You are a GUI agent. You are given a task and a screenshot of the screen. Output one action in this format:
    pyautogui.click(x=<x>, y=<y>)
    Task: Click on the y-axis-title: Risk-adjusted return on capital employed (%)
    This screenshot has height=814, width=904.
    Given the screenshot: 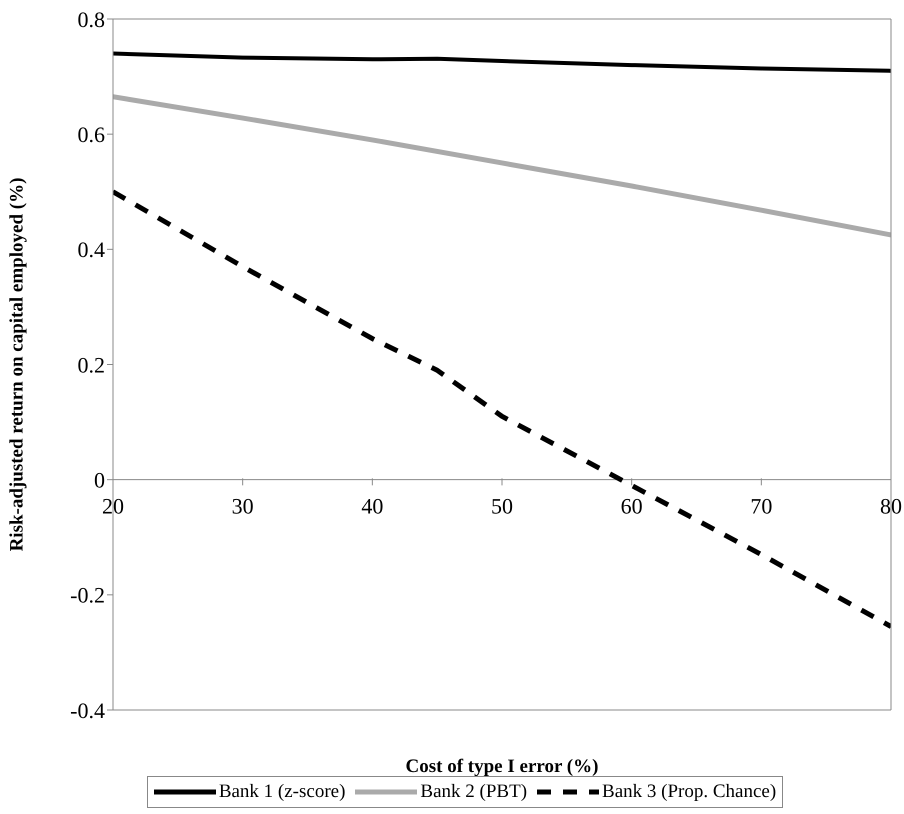 What is the action you would take?
    pyautogui.click(x=17, y=365)
    